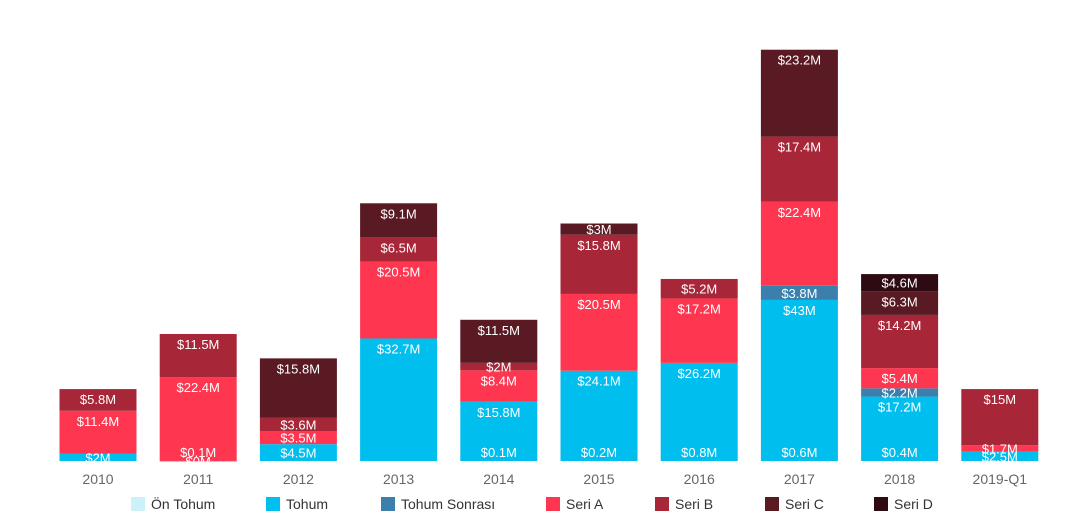 The width and height of the screenshot is (1080, 523). I want to click on data-label: $26.2M, so click(699, 373).